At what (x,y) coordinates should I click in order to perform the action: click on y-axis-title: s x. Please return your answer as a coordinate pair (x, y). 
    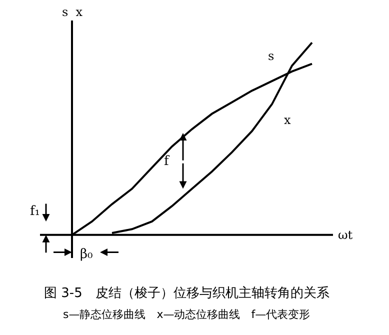
    Looking at the image, I should click on (72, 12).